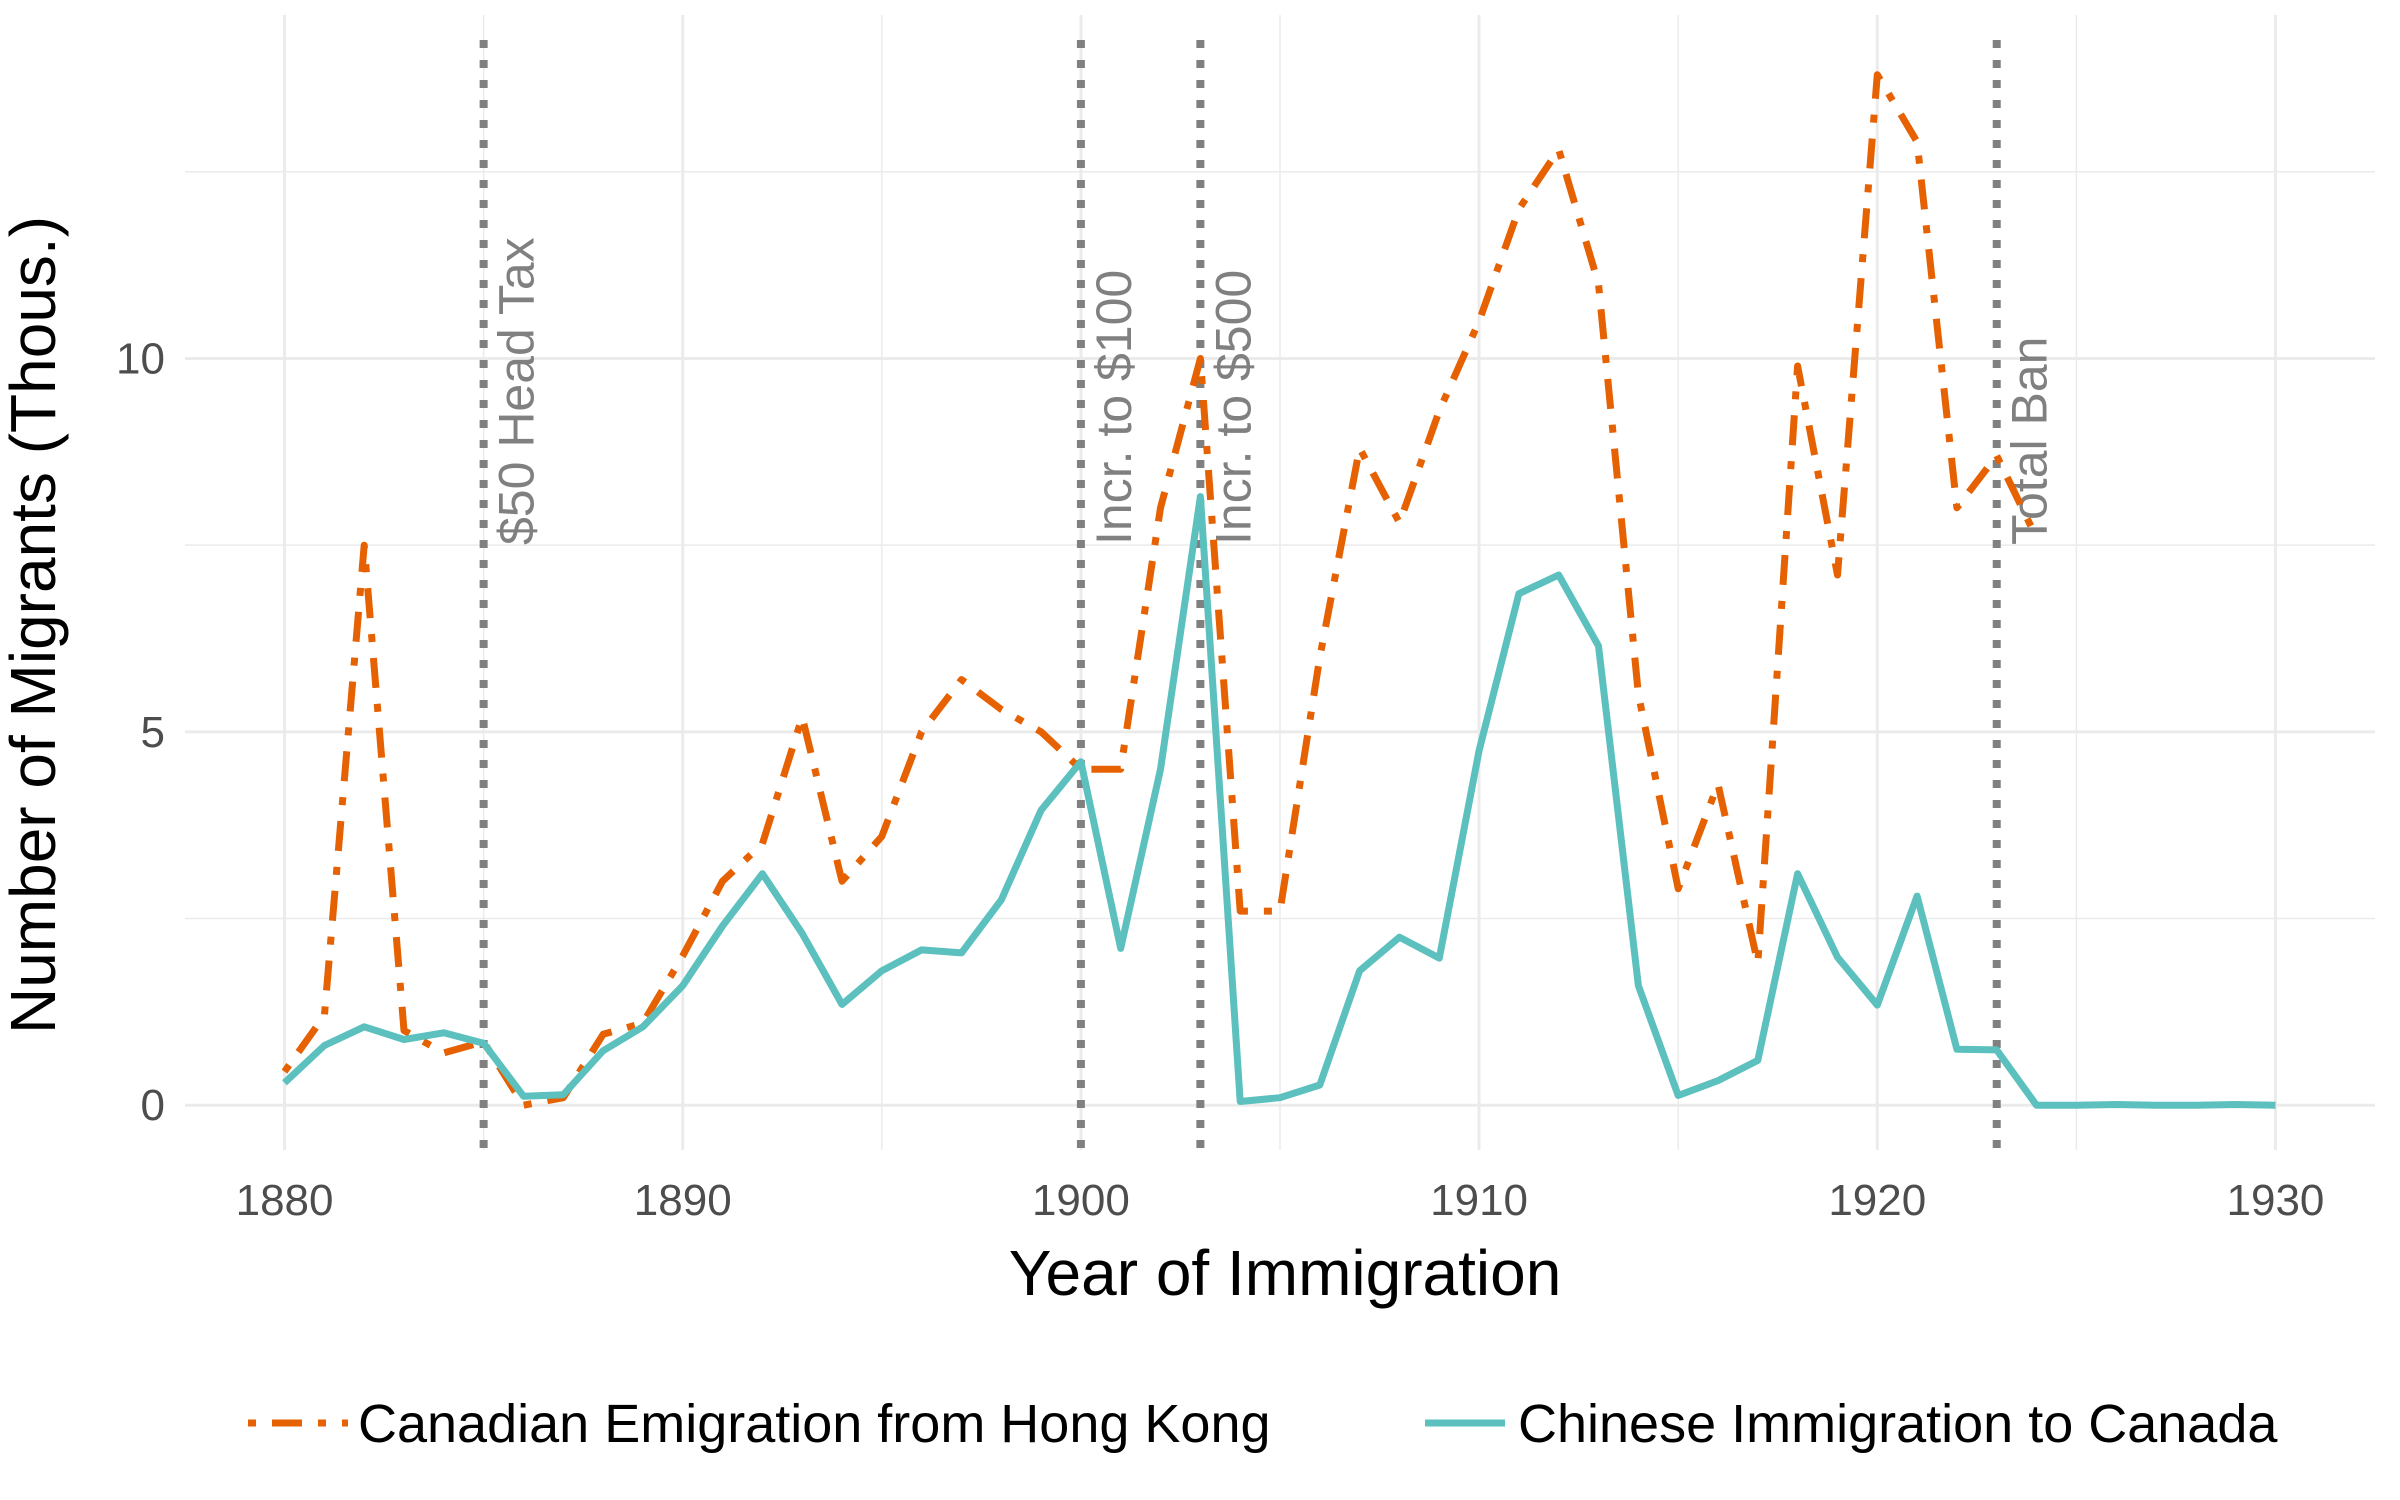 The width and height of the screenshot is (2400, 1500). I want to click on x-tick-label: 1900, so click(1081, 1200).